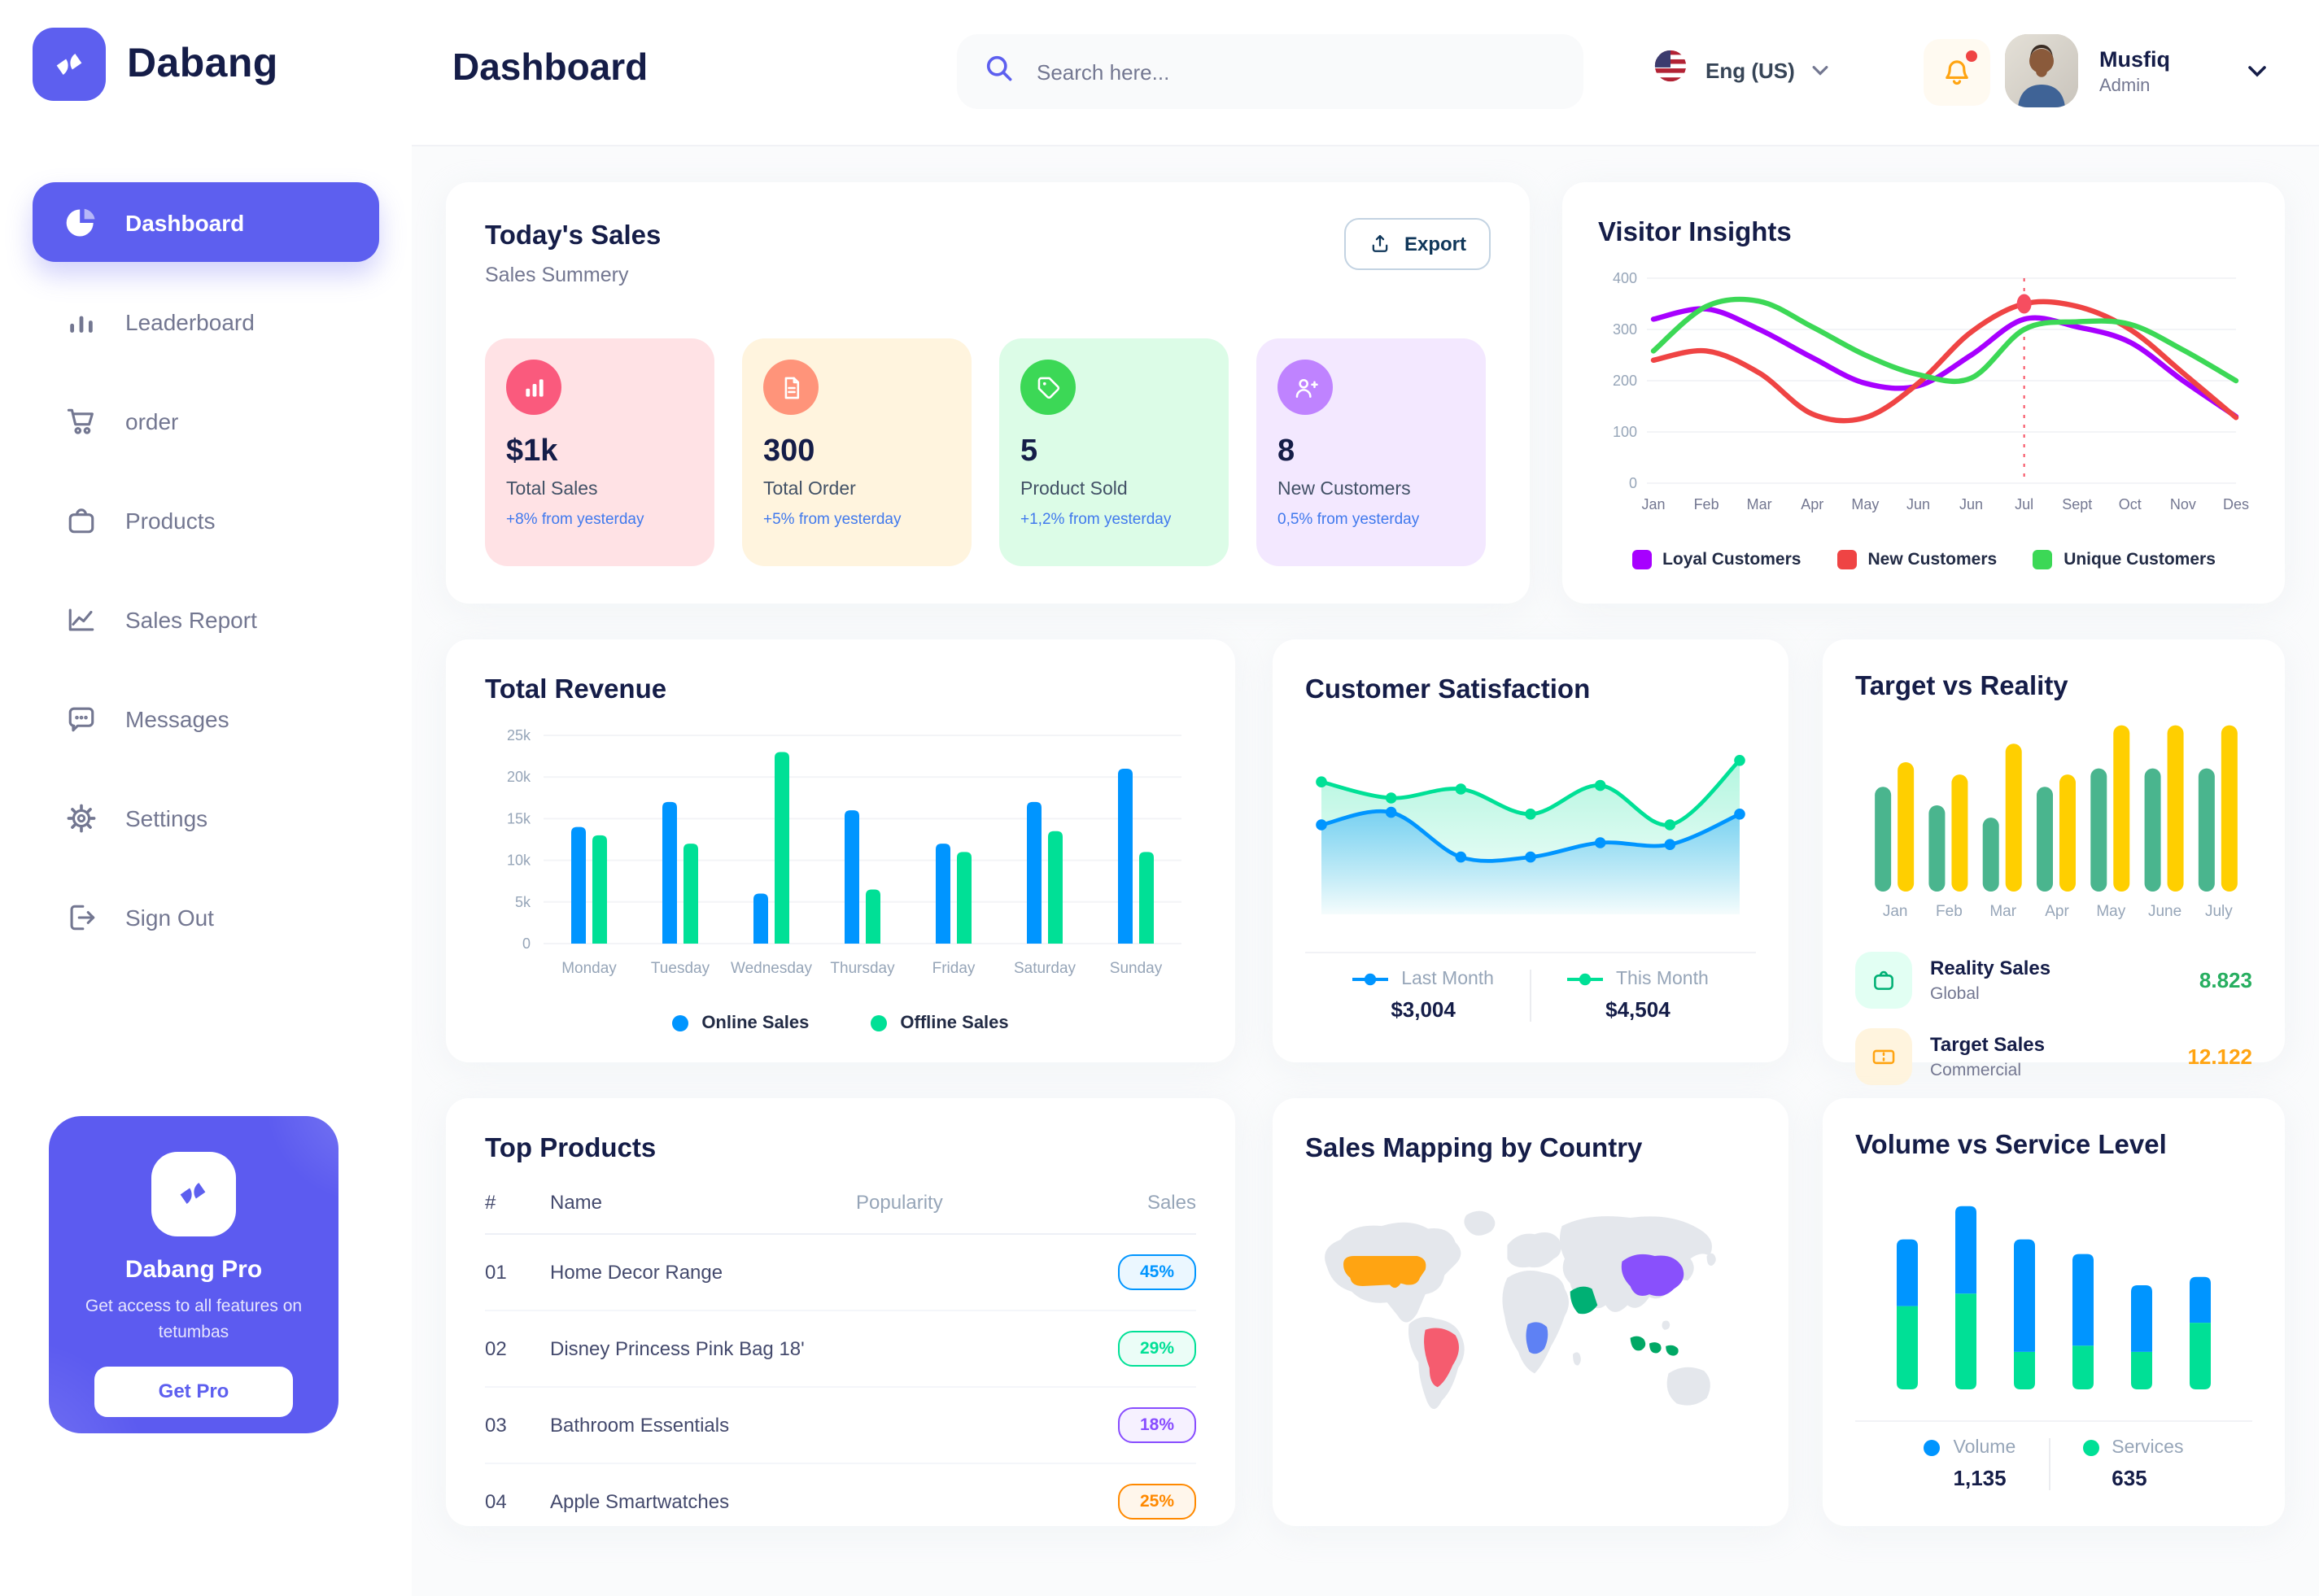 The image size is (2319, 1596). I want to click on sidebar-item-label: Sign Out, so click(169, 917).